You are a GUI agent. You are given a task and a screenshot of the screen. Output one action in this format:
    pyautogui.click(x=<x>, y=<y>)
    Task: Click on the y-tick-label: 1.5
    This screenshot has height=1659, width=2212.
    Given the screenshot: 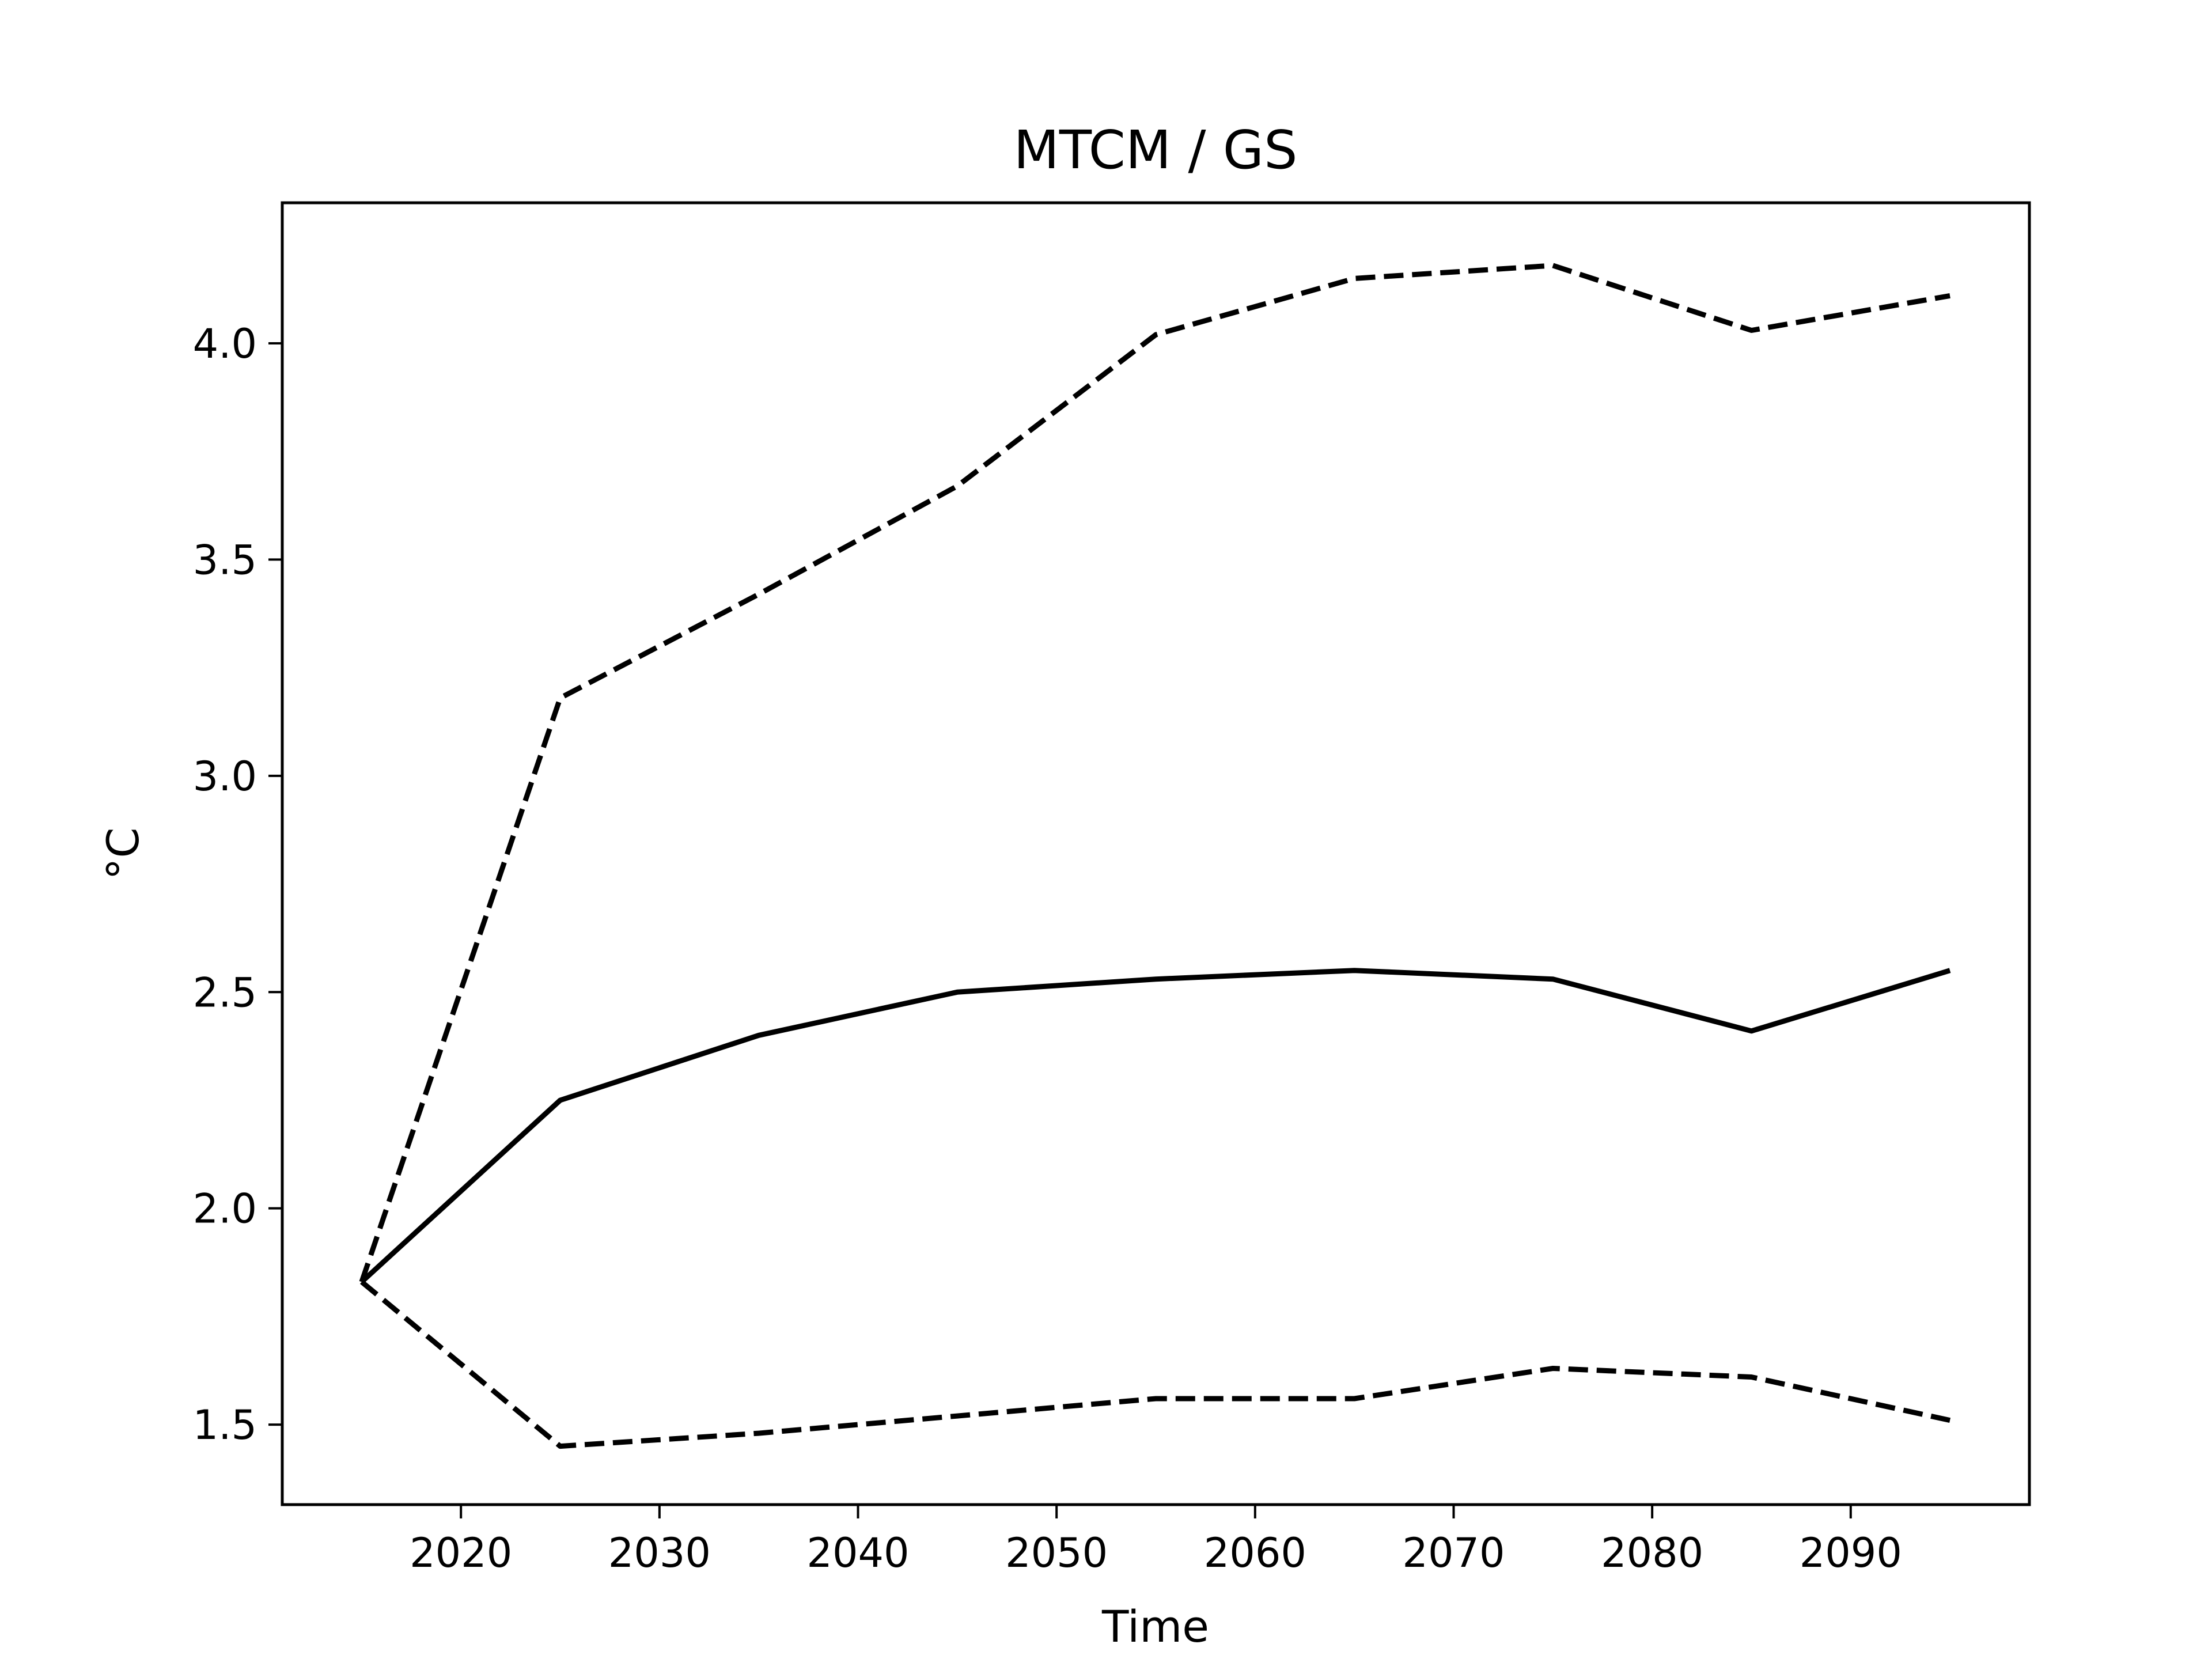 What is the action you would take?
    pyautogui.click(x=225, y=1425)
    